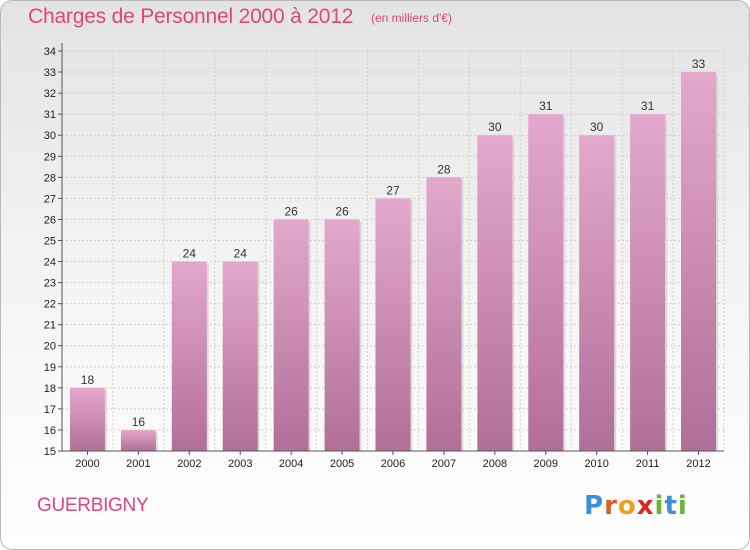 This screenshot has width=750, height=550. What do you see at coordinates (444, 169) in the screenshot?
I see `data-label: 28` at bounding box center [444, 169].